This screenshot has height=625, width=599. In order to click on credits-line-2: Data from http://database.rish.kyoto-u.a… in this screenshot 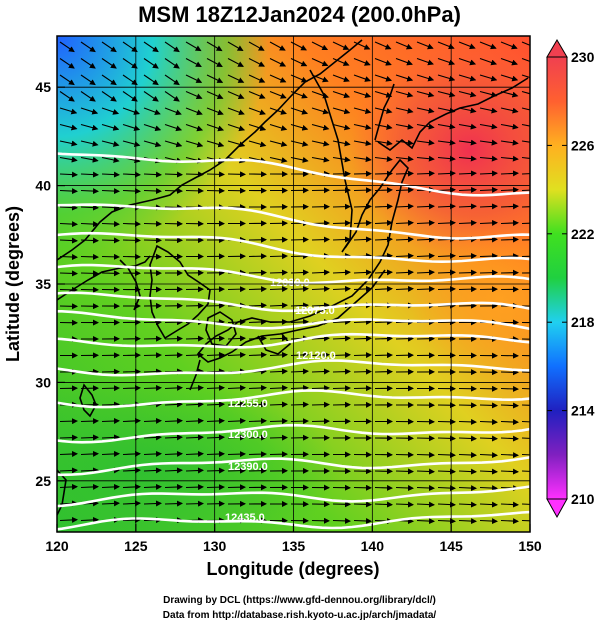, I will do `click(299, 615)`.